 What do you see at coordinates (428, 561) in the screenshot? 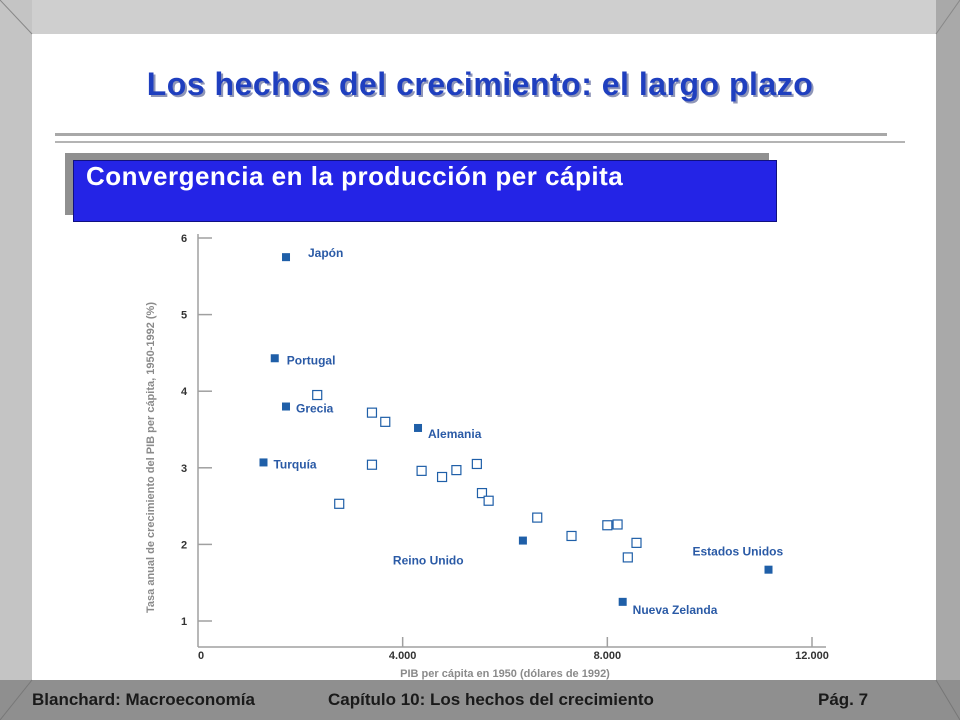
I see `point-label: Reino Unido` at bounding box center [428, 561].